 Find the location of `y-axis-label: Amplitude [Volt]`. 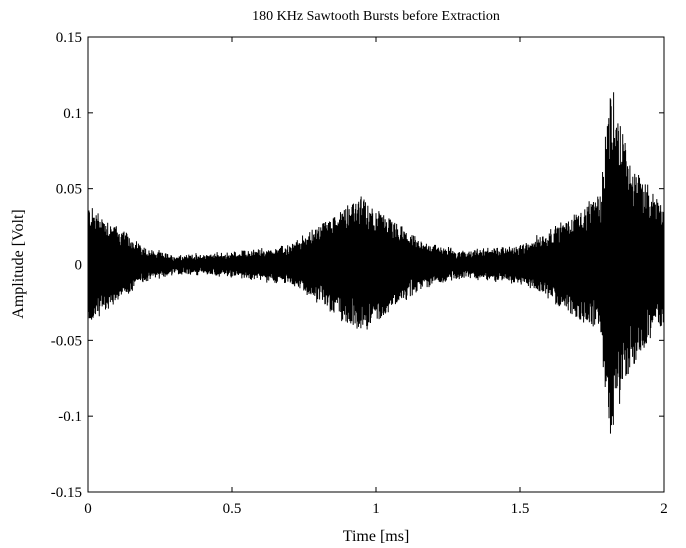

y-axis-label: Amplitude [Volt] is located at coordinates (18, 263).